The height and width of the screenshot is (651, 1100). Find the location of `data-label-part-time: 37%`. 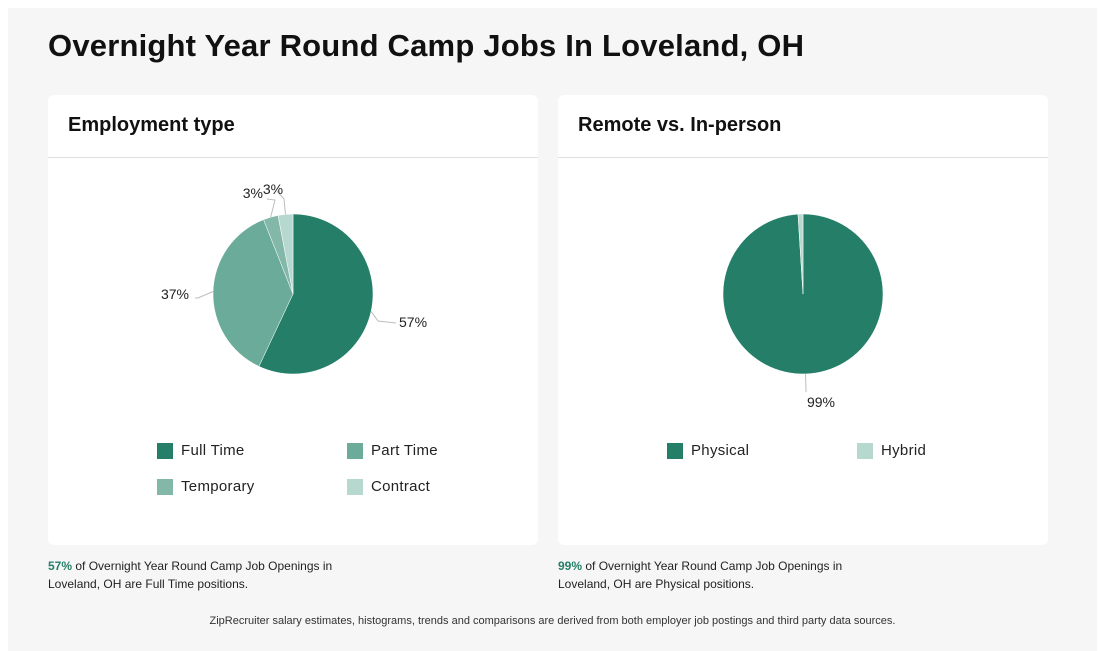

data-label-part-time: 37% is located at coordinates (175, 294).